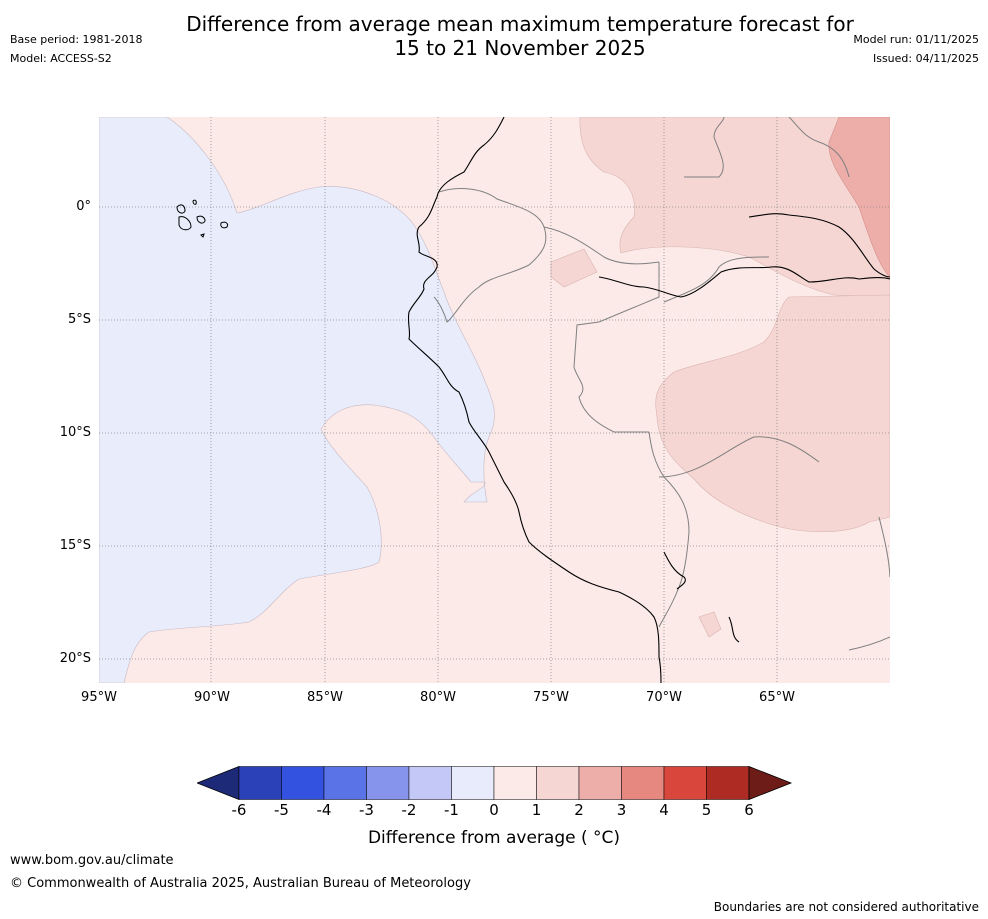 The image size is (988, 919). I want to click on footer-url: www.bom.gov.au/climate, so click(92, 860).